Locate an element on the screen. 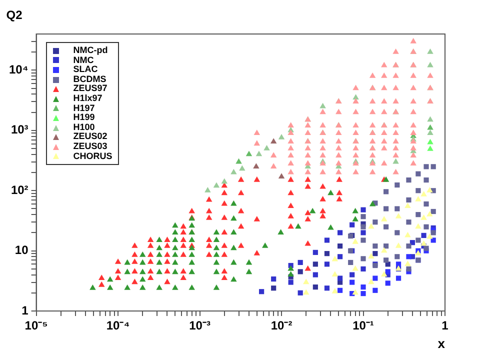 This screenshot has width=491, height=352. legend-label: SLAC is located at coordinates (85, 69).